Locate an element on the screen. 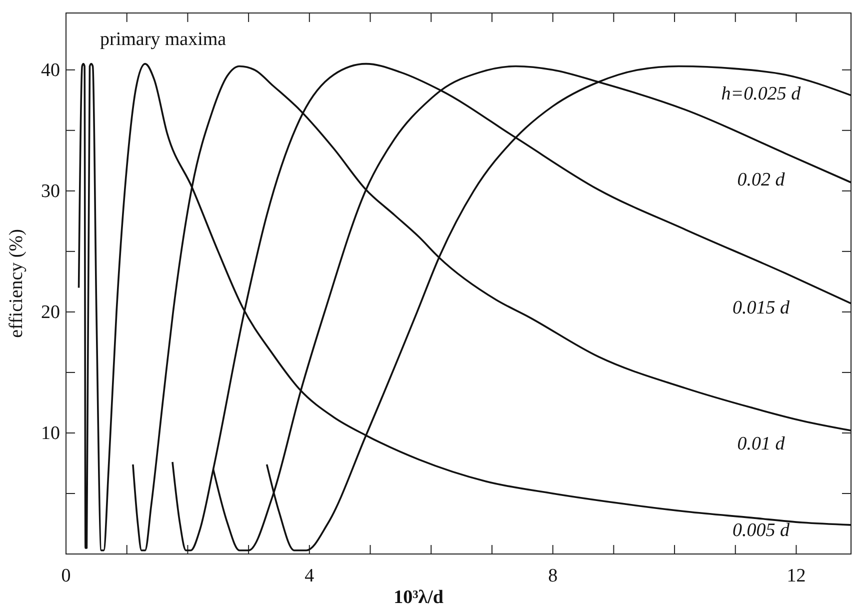 This screenshot has height=609, width=852. series-label: h=0.025 d is located at coordinates (761, 94).